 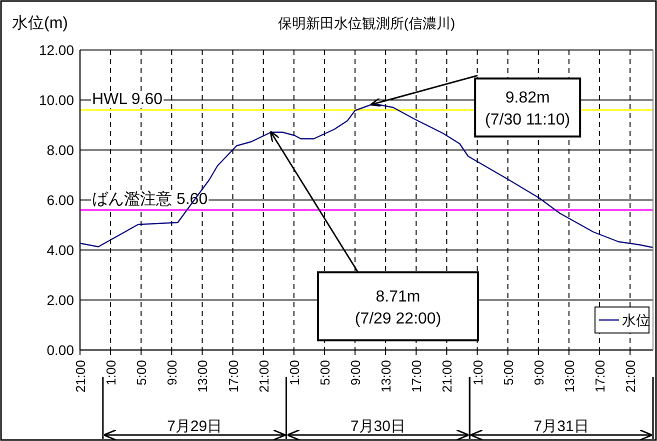 I want to click on y-tick-label: 2.00, so click(x=60, y=300).